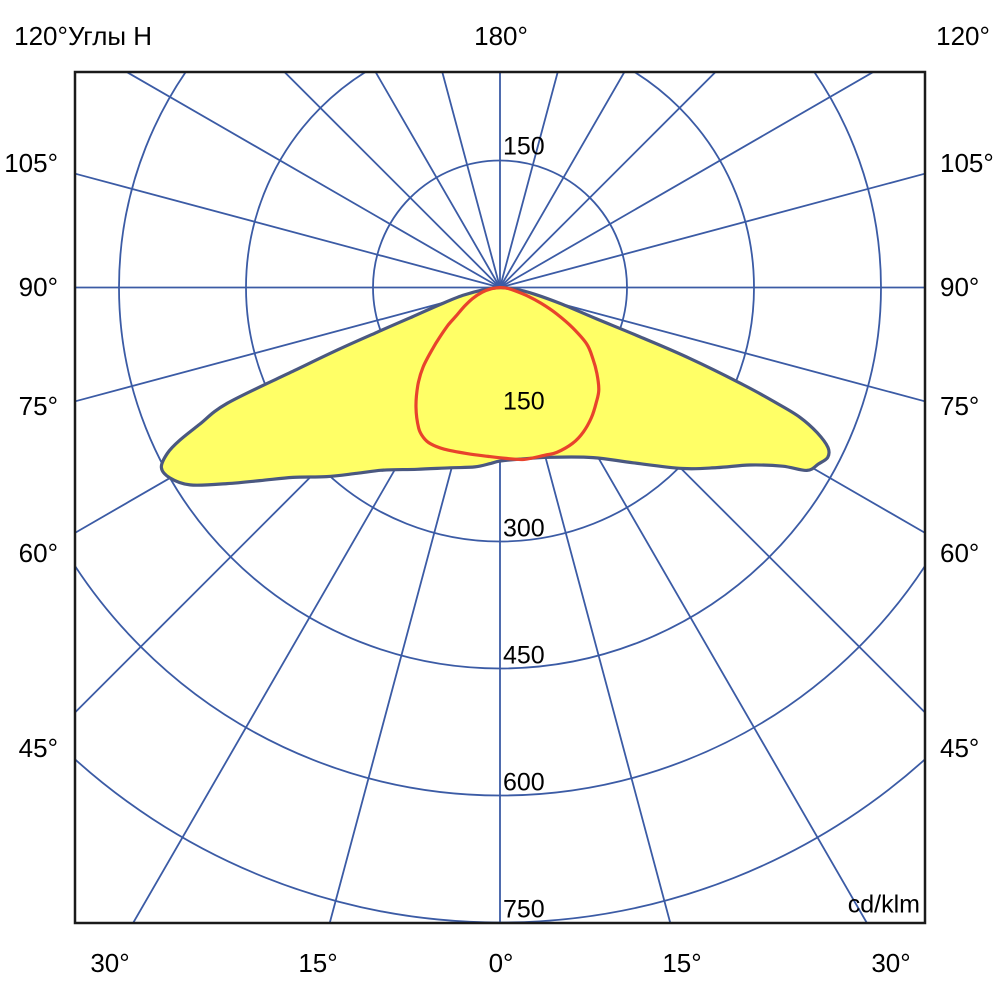 This screenshot has height=1000, width=1000. Describe the element at coordinates (38, 553) in the screenshot. I see `h-angle-label-left: 60°` at that location.